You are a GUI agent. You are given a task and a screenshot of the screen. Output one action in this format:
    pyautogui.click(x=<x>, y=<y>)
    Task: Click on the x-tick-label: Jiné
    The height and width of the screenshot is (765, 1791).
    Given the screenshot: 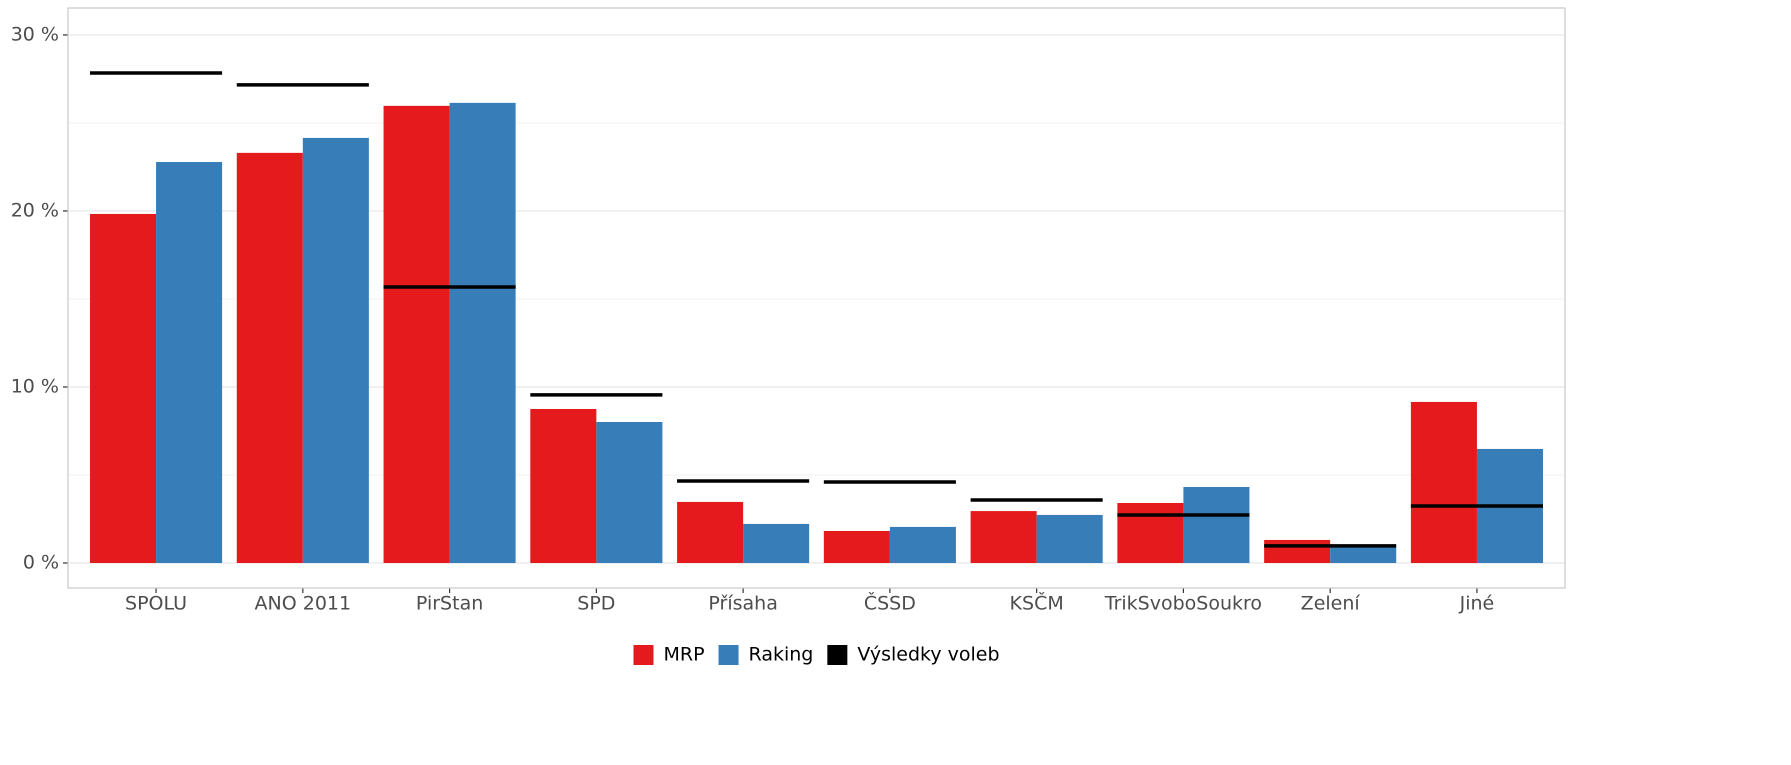 What is the action you would take?
    pyautogui.click(x=1477, y=604)
    